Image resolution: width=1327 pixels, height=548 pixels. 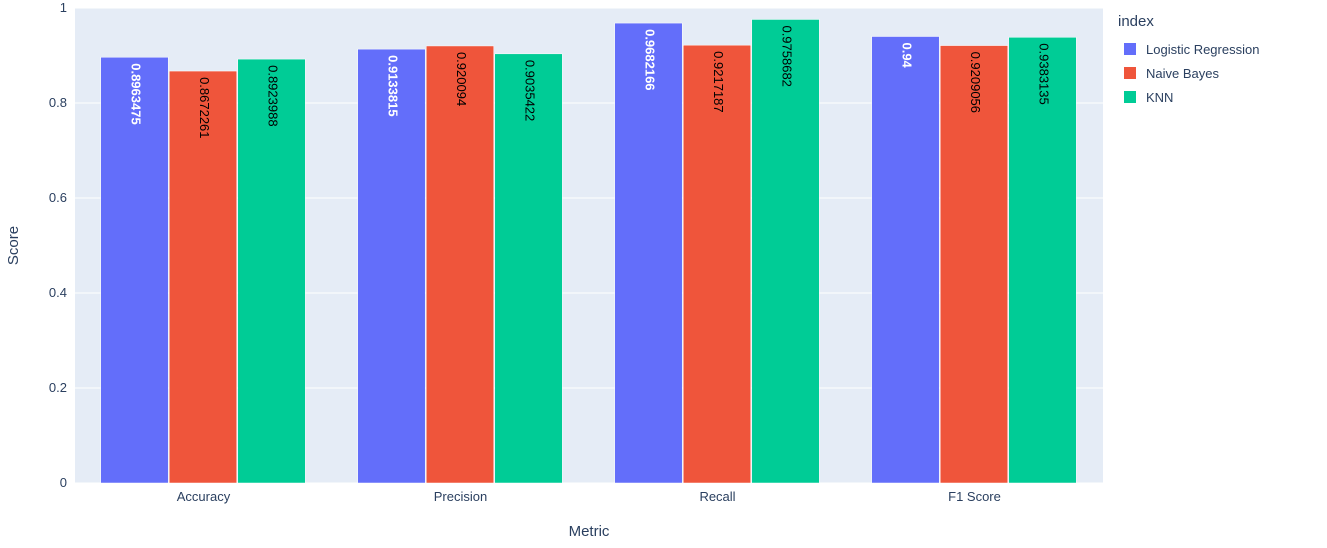 What do you see at coordinates (974, 496) in the screenshot?
I see `x-tick-label: F1 Score` at bounding box center [974, 496].